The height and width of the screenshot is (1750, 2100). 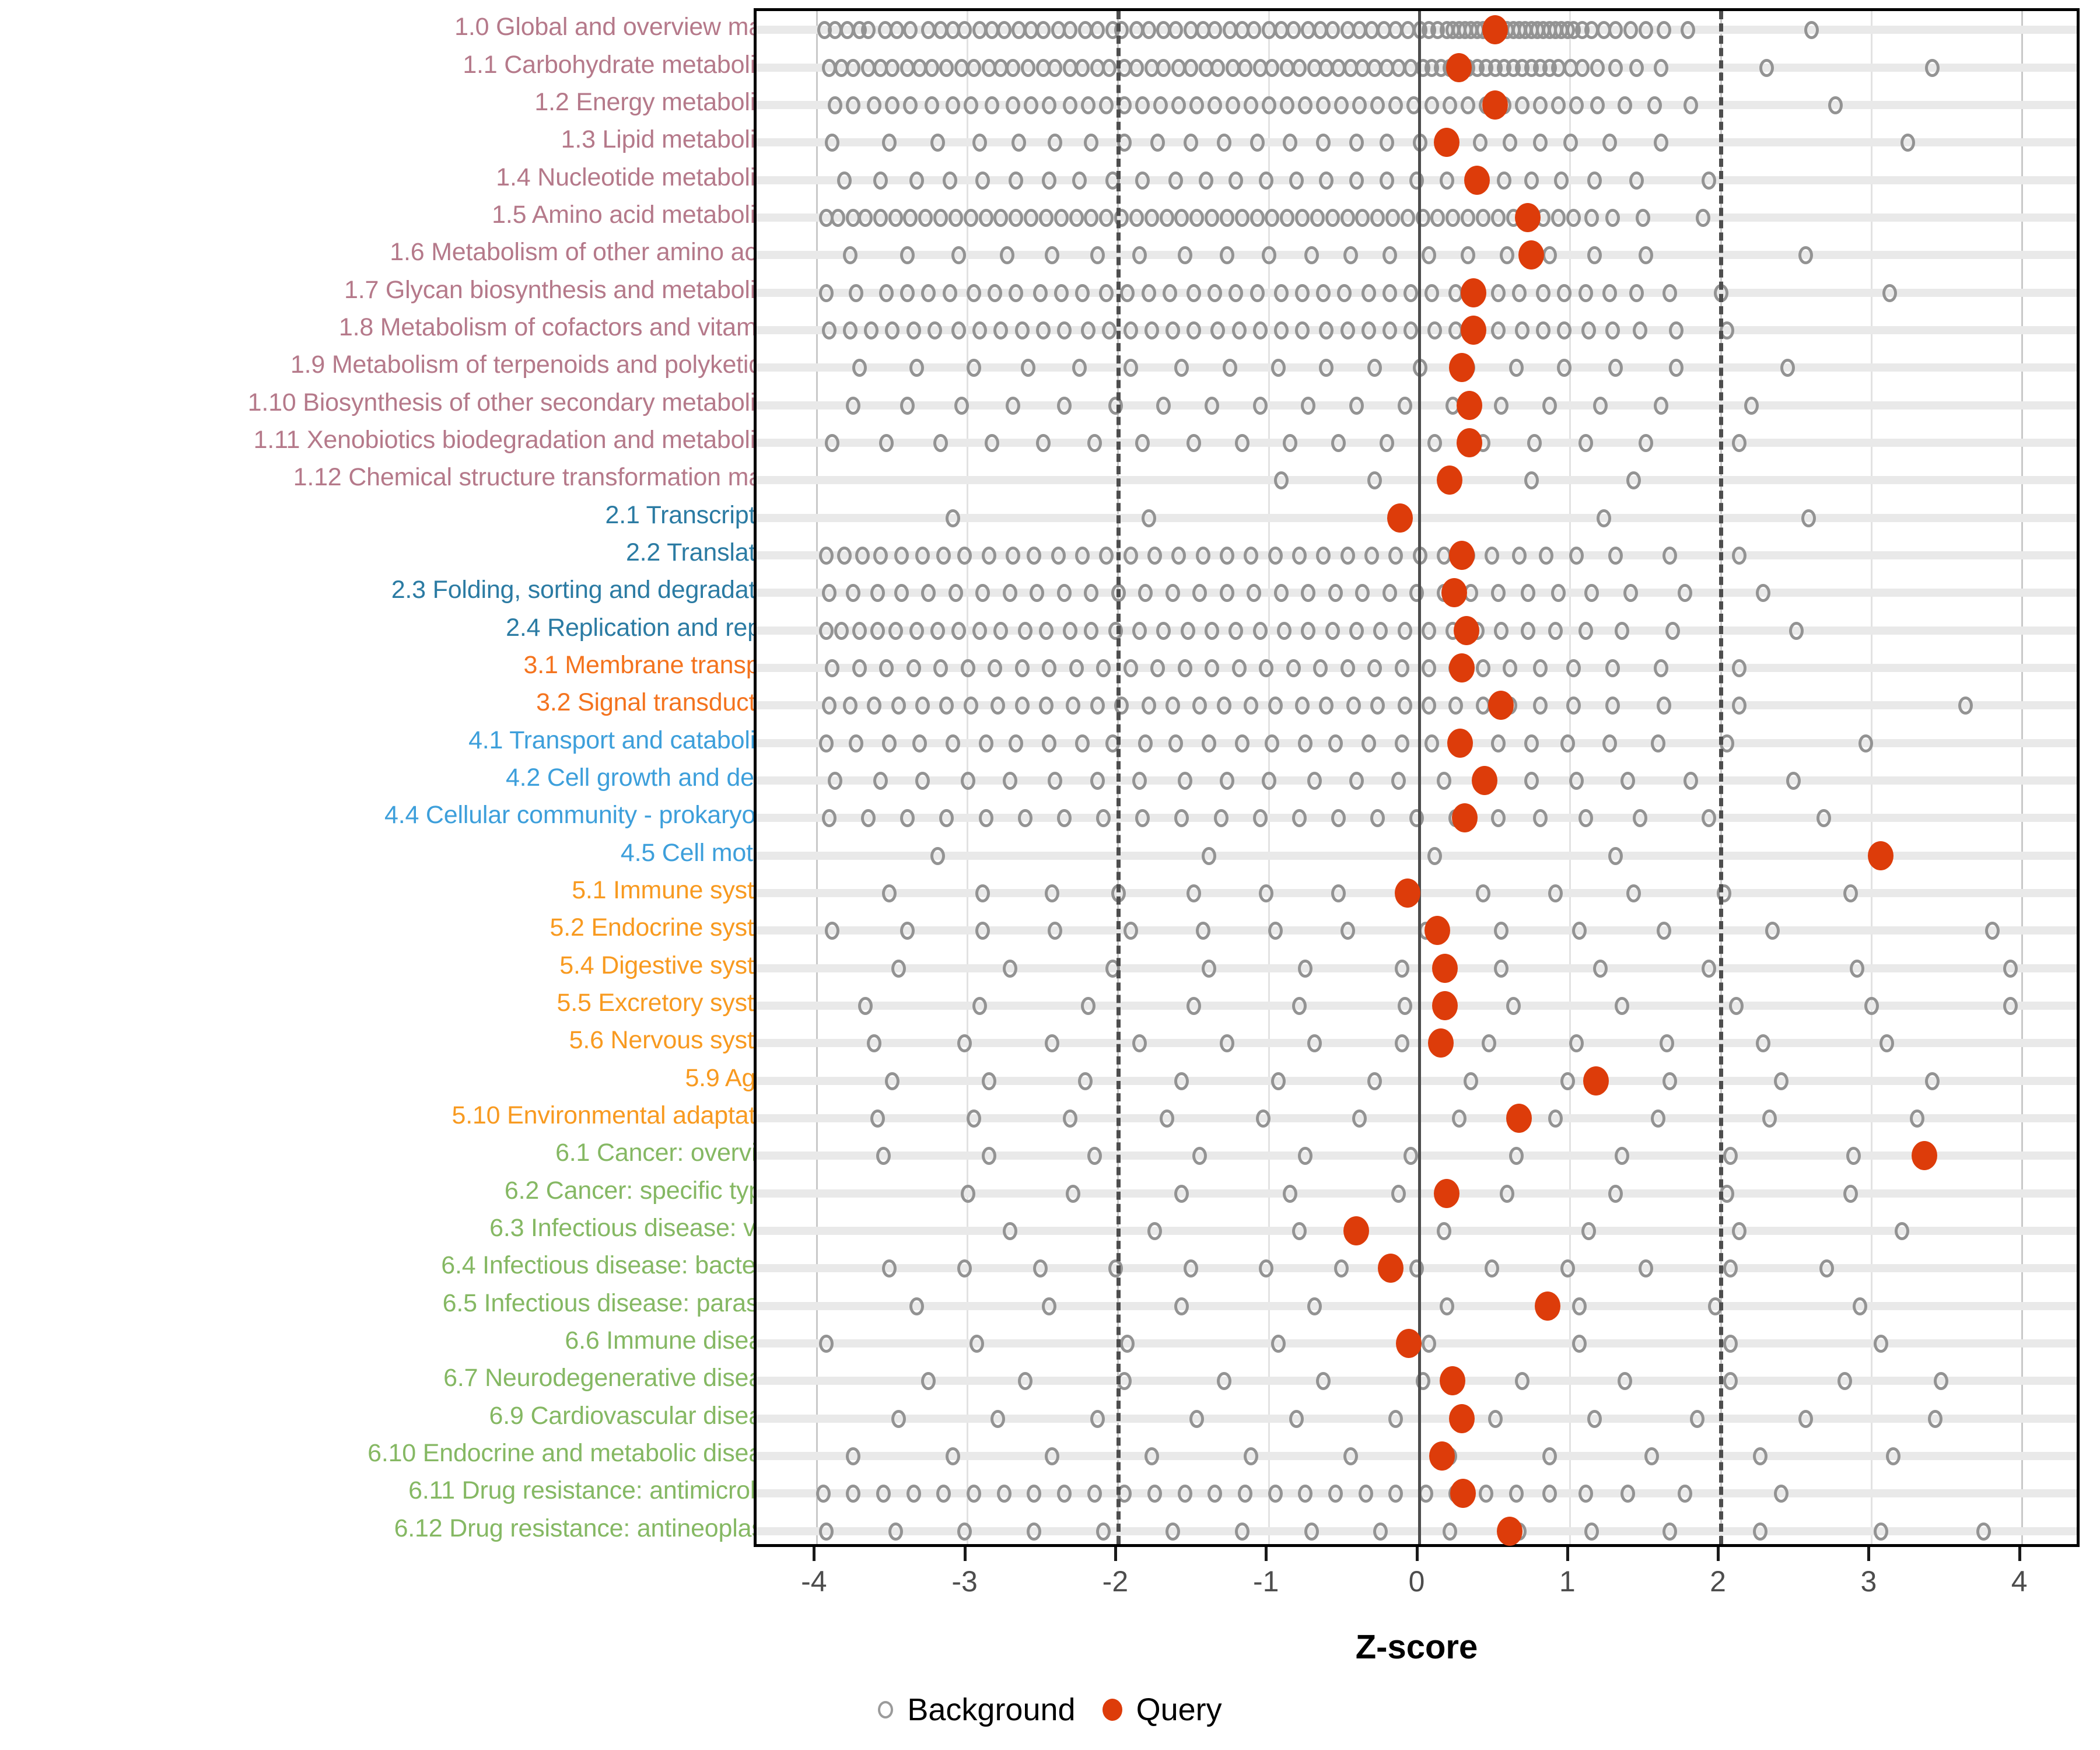 I want to click on legend-item-query: Query, so click(x=1162, y=1710).